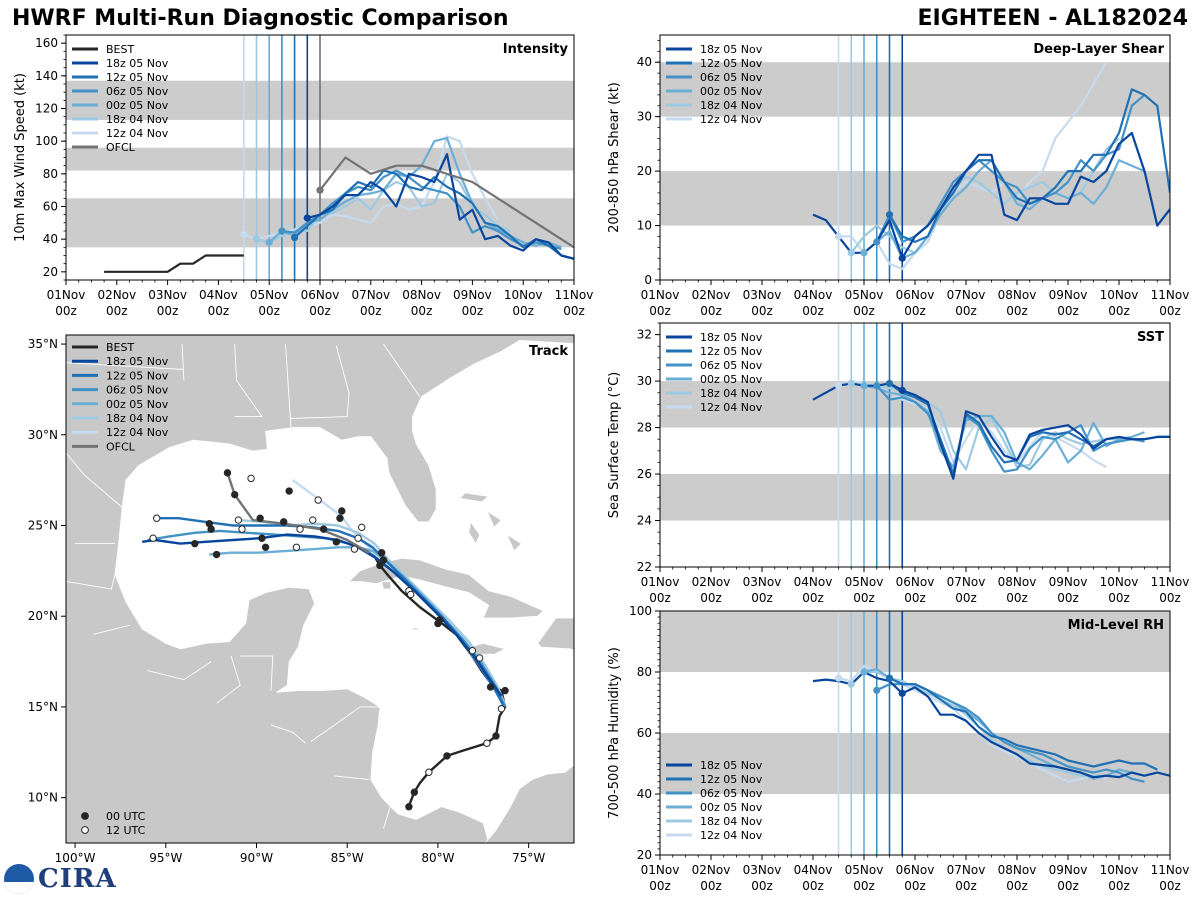 The height and width of the screenshot is (900, 1200). What do you see at coordinates (1023, 724) in the screenshot?
I see `series-12z-05-nov` at bounding box center [1023, 724].